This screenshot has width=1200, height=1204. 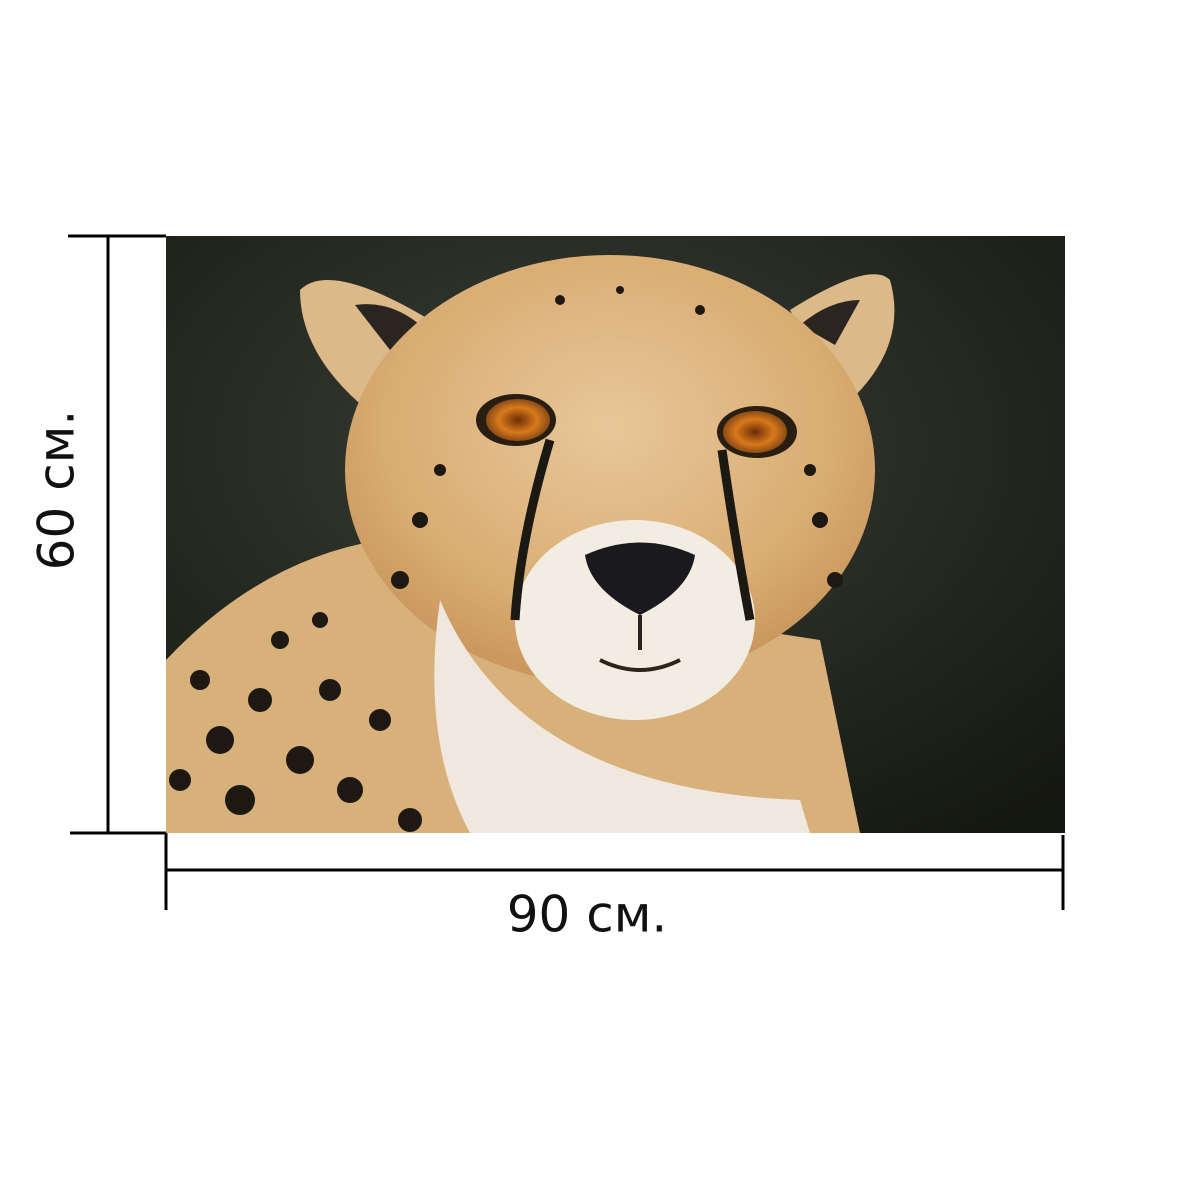 What do you see at coordinates (614, 871) in the screenshot?
I see `width-dimension` at bounding box center [614, 871].